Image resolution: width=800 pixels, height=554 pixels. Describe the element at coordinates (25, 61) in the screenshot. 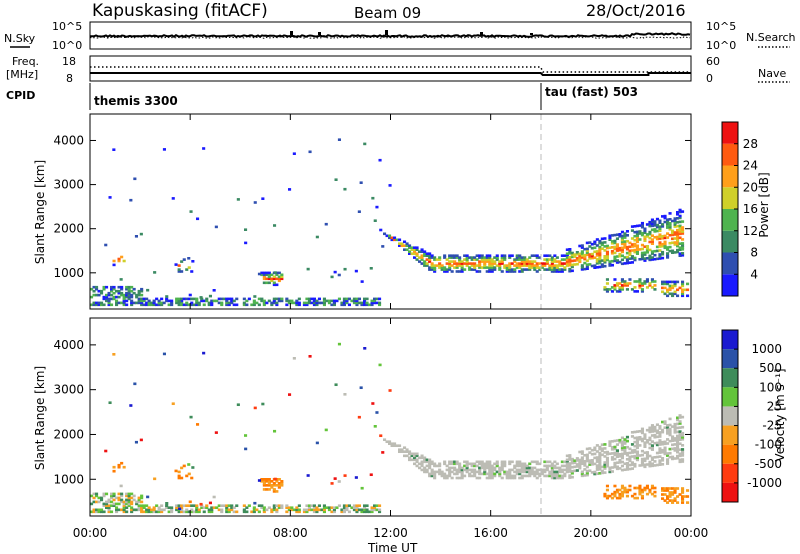

I see `freq-label: Freq.` at that location.